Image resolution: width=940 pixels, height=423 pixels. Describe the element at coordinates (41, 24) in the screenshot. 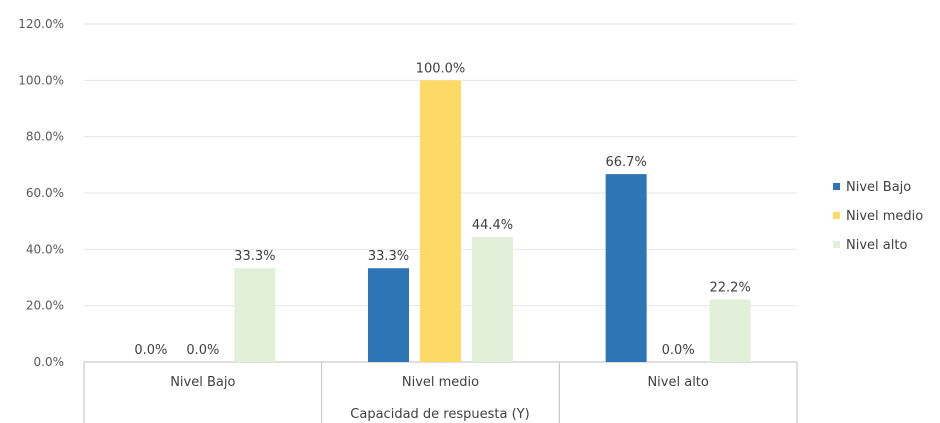

I see `y-tick-label: 120.0%` at that location.